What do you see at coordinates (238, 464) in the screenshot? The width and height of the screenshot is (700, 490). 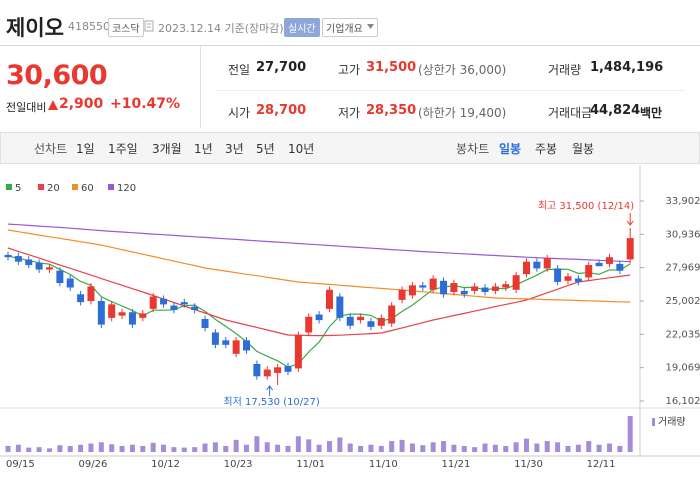 I see `x-tick-label: 10/23` at bounding box center [238, 464].